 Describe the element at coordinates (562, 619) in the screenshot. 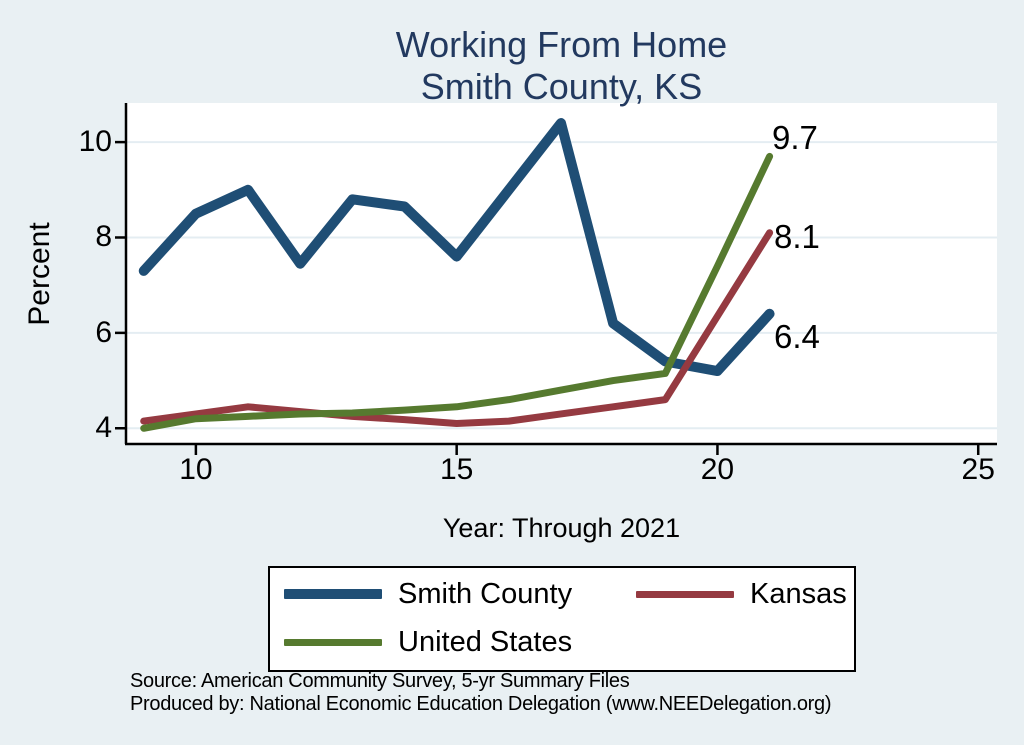

I see `legend-box: Smith County Kansas United States` at that location.